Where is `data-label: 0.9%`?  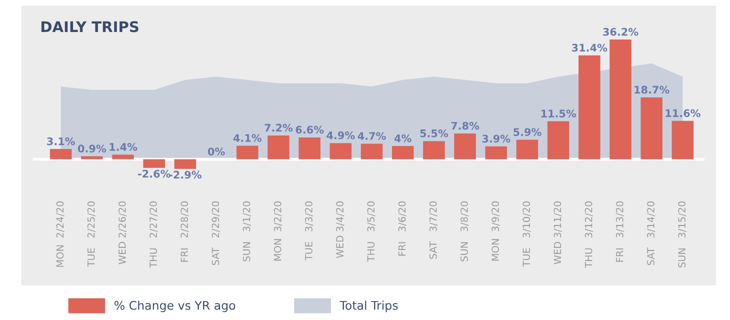
data-label: 0.9% is located at coordinates (92, 148).